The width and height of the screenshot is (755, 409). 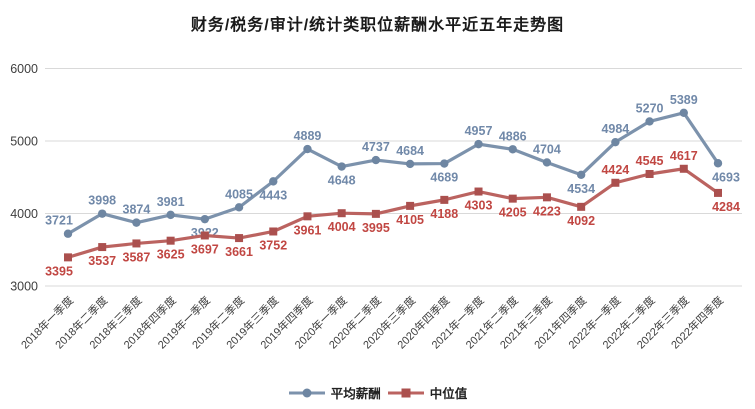 What do you see at coordinates (479, 131) in the screenshot?
I see `average-salary-value-label: 4957` at bounding box center [479, 131].